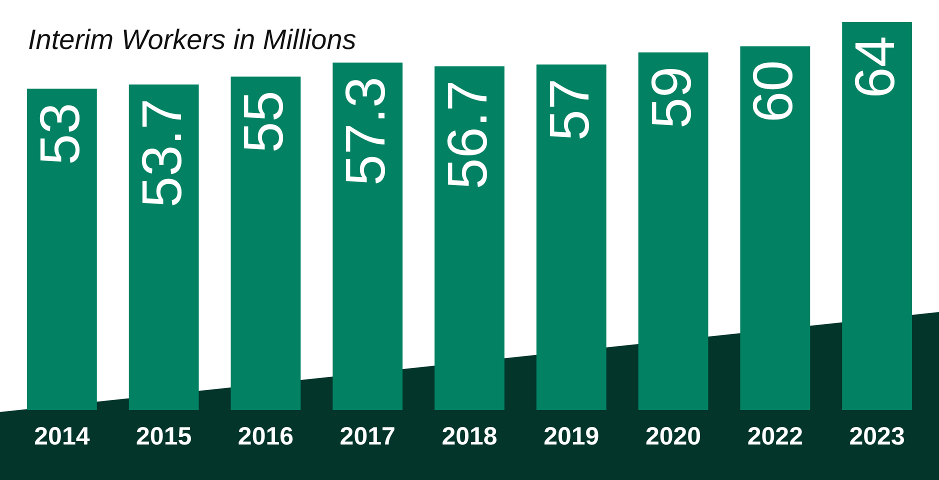  I want to click on x-tick-label: 2017, so click(368, 436).